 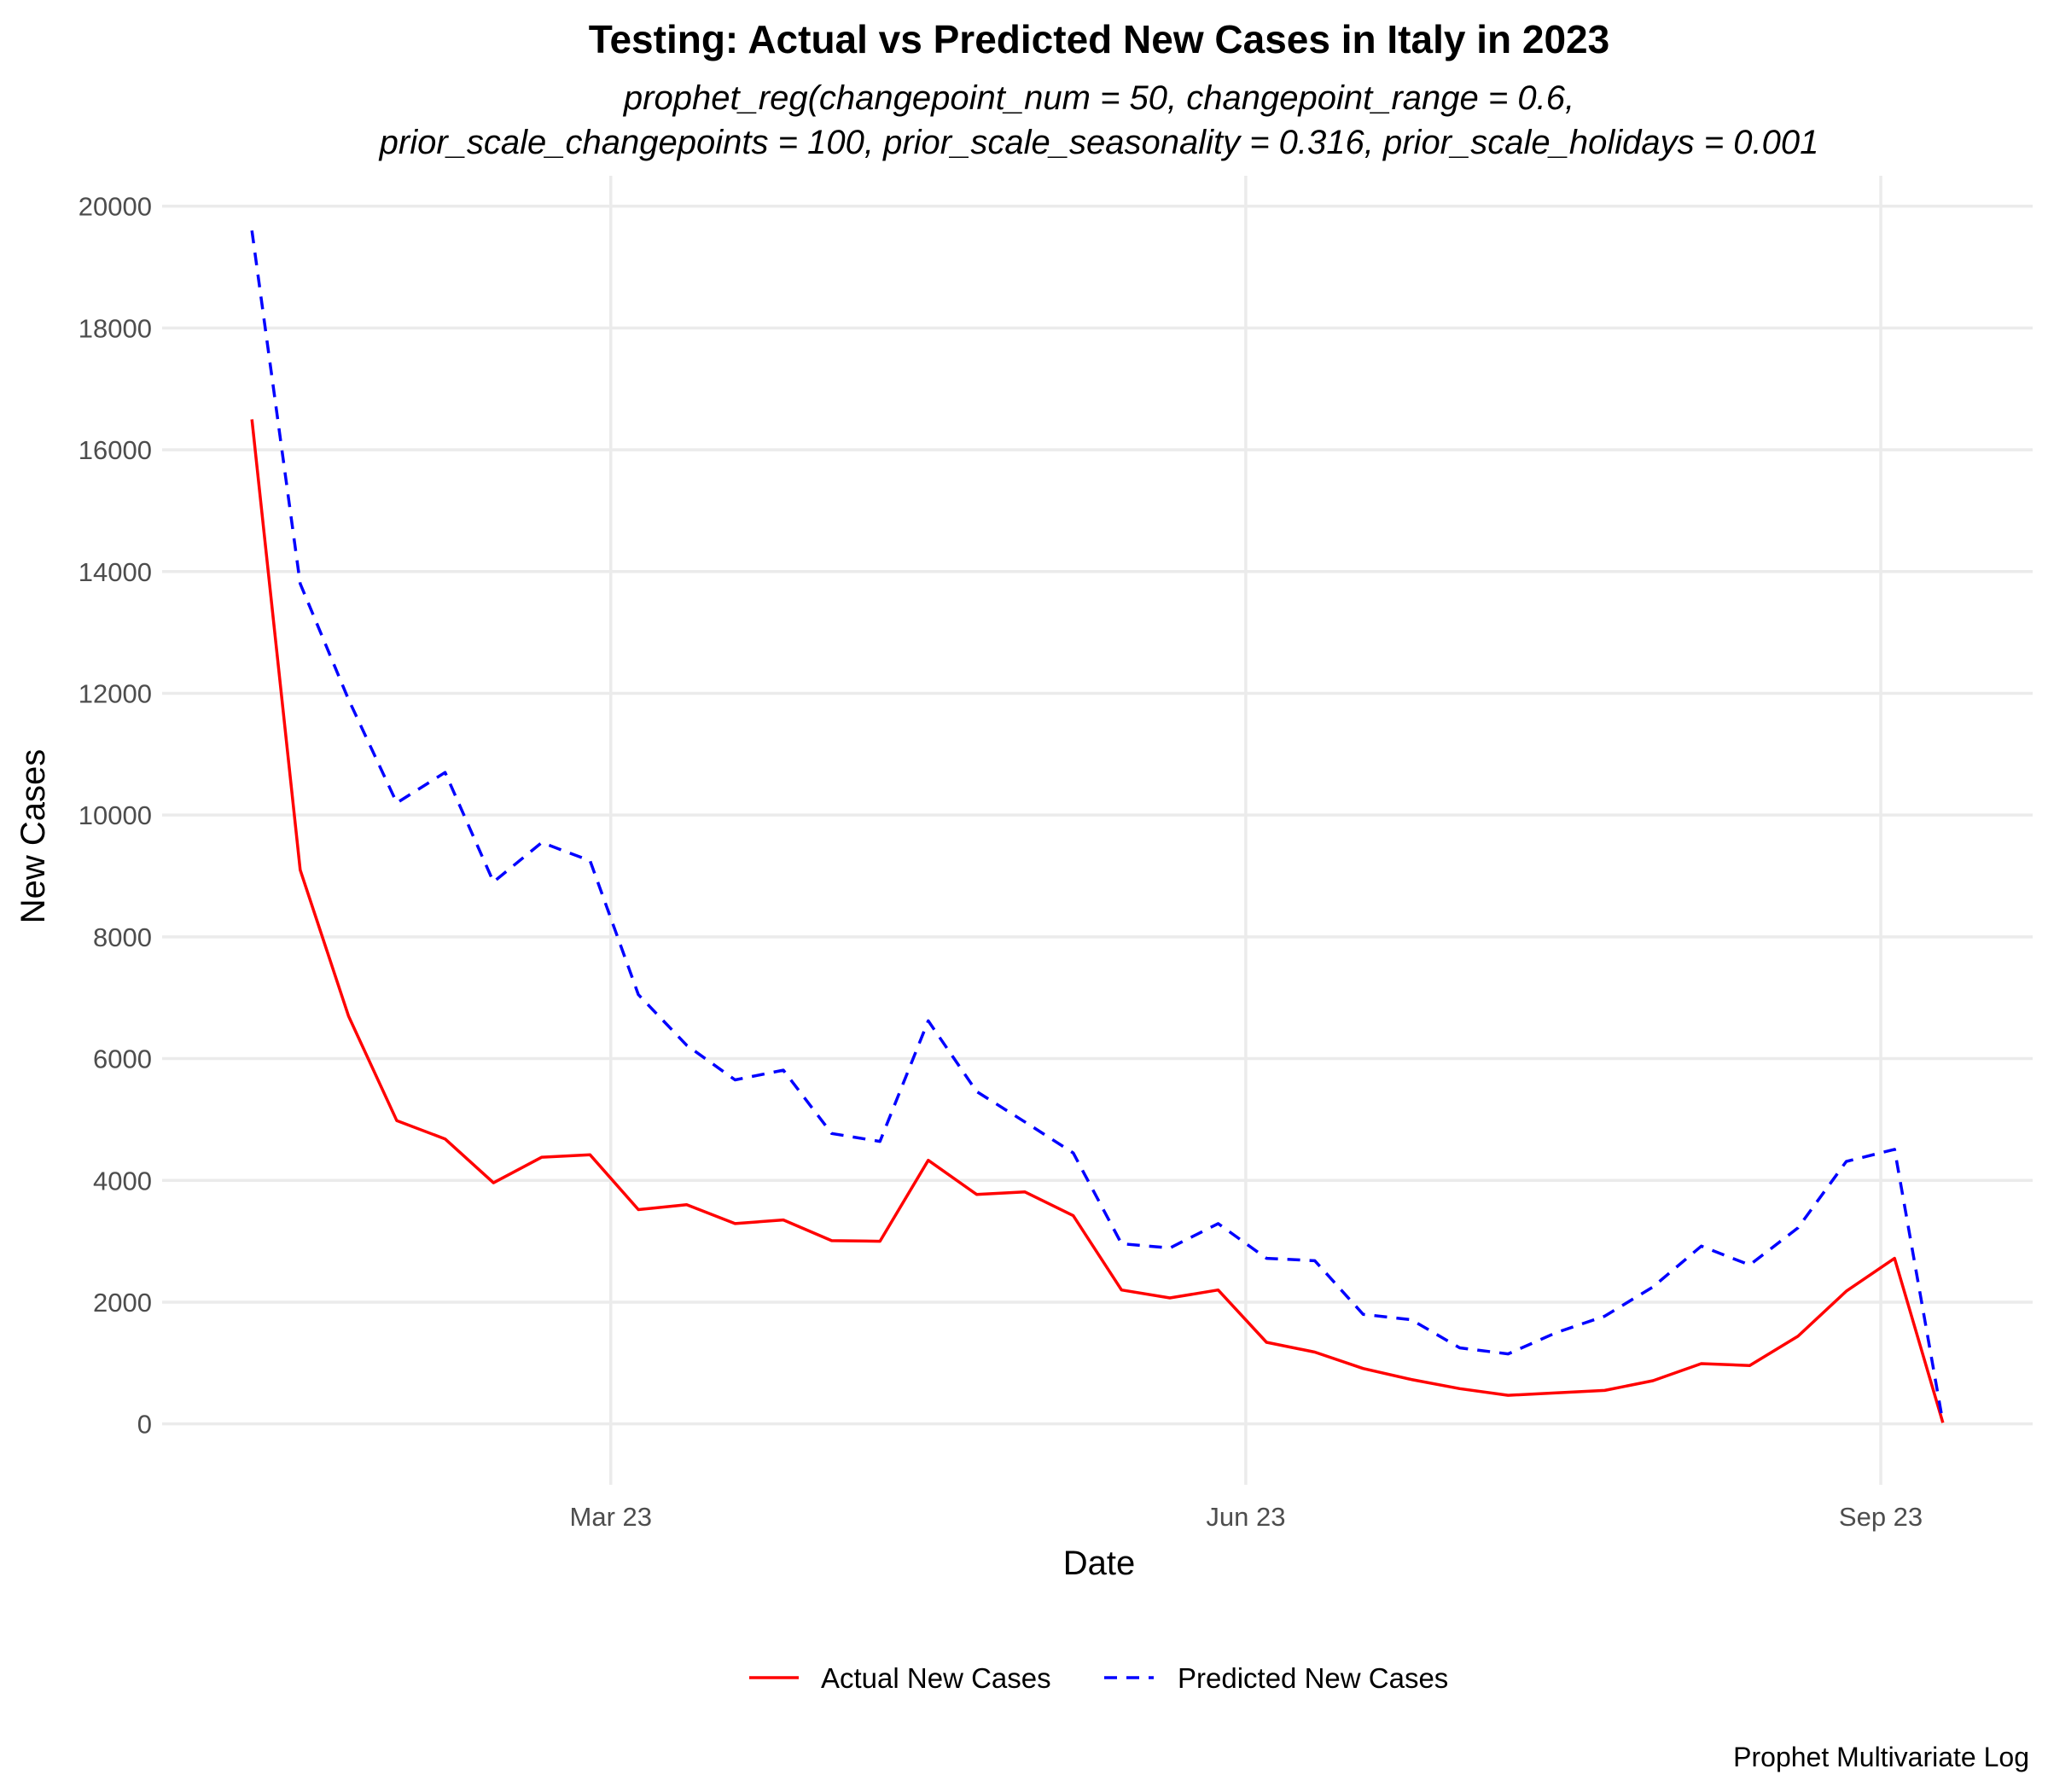 I want to click on x-tick-label: Sep 23, so click(x=1881, y=1517).